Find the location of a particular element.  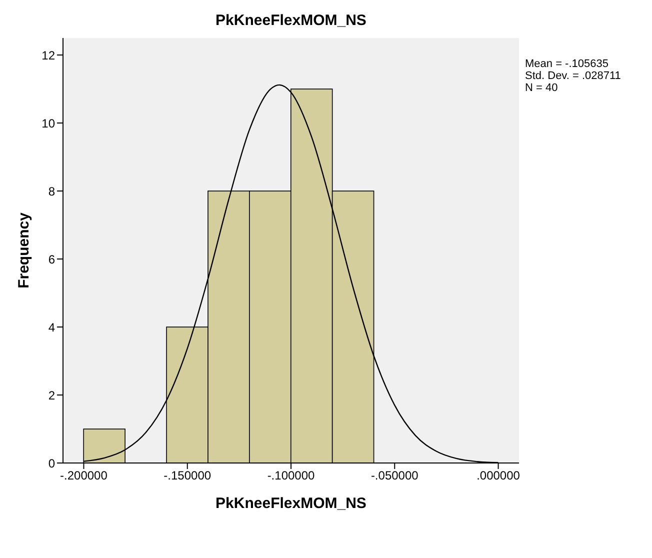

x-tick-label: -.100000 is located at coordinates (291, 475).